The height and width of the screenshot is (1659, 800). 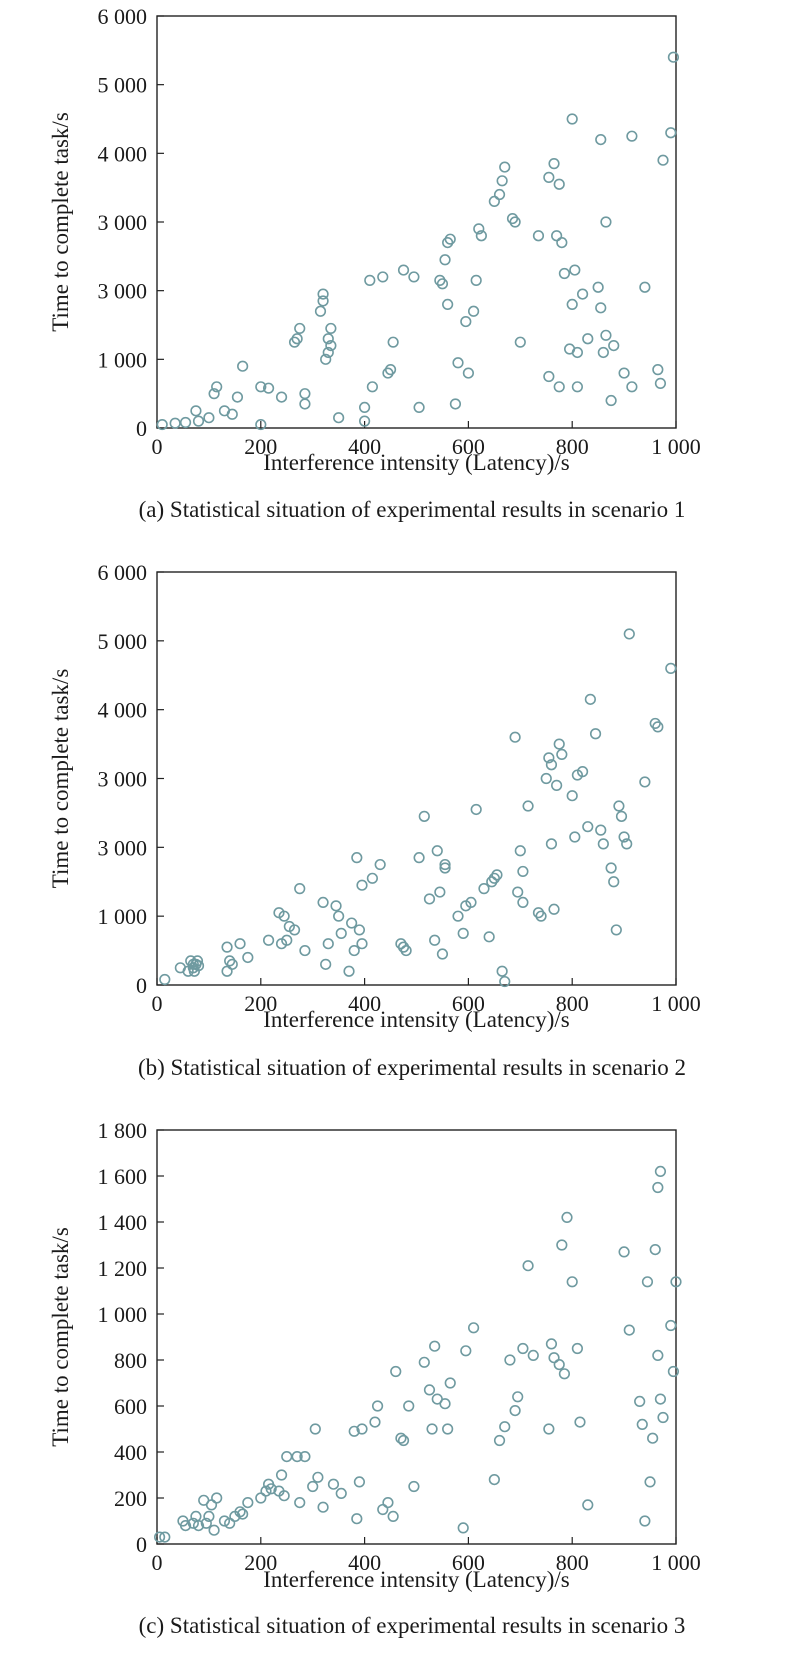 I want to click on x-tick-label: 400, so click(x=364, y=446).